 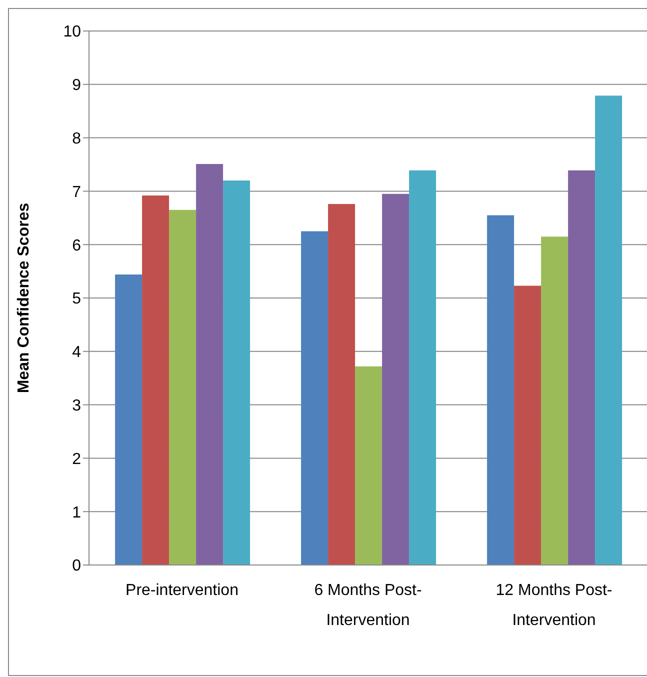 I want to click on y-tick-label: 1, so click(x=77, y=513).